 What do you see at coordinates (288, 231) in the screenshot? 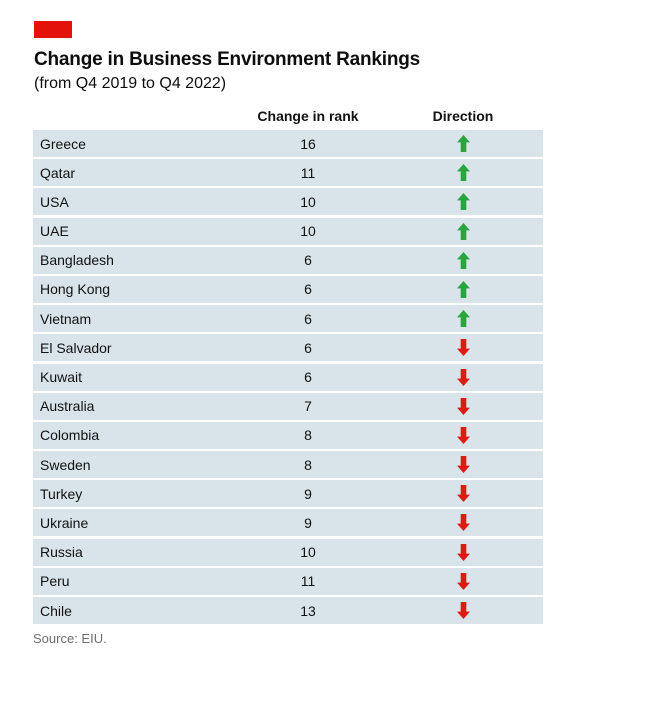
I see `table-row: UAE 10` at bounding box center [288, 231].